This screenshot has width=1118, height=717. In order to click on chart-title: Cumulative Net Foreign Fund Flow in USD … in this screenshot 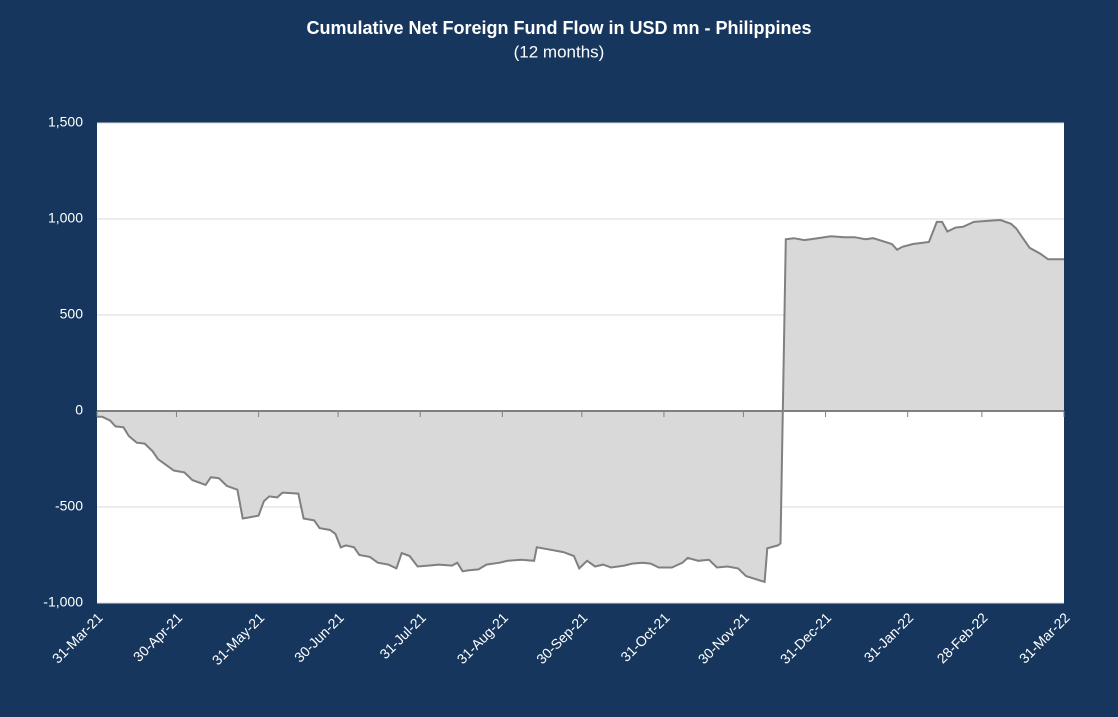, I will do `click(558, 28)`.